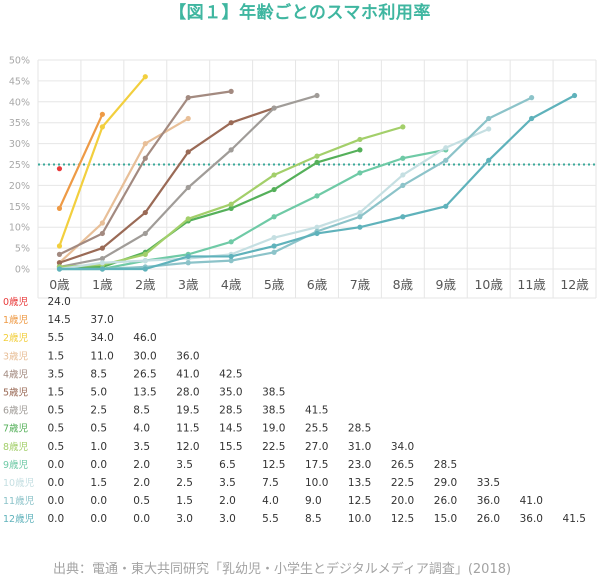  I want to click on table-cell: 4.0, so click(141, 429).